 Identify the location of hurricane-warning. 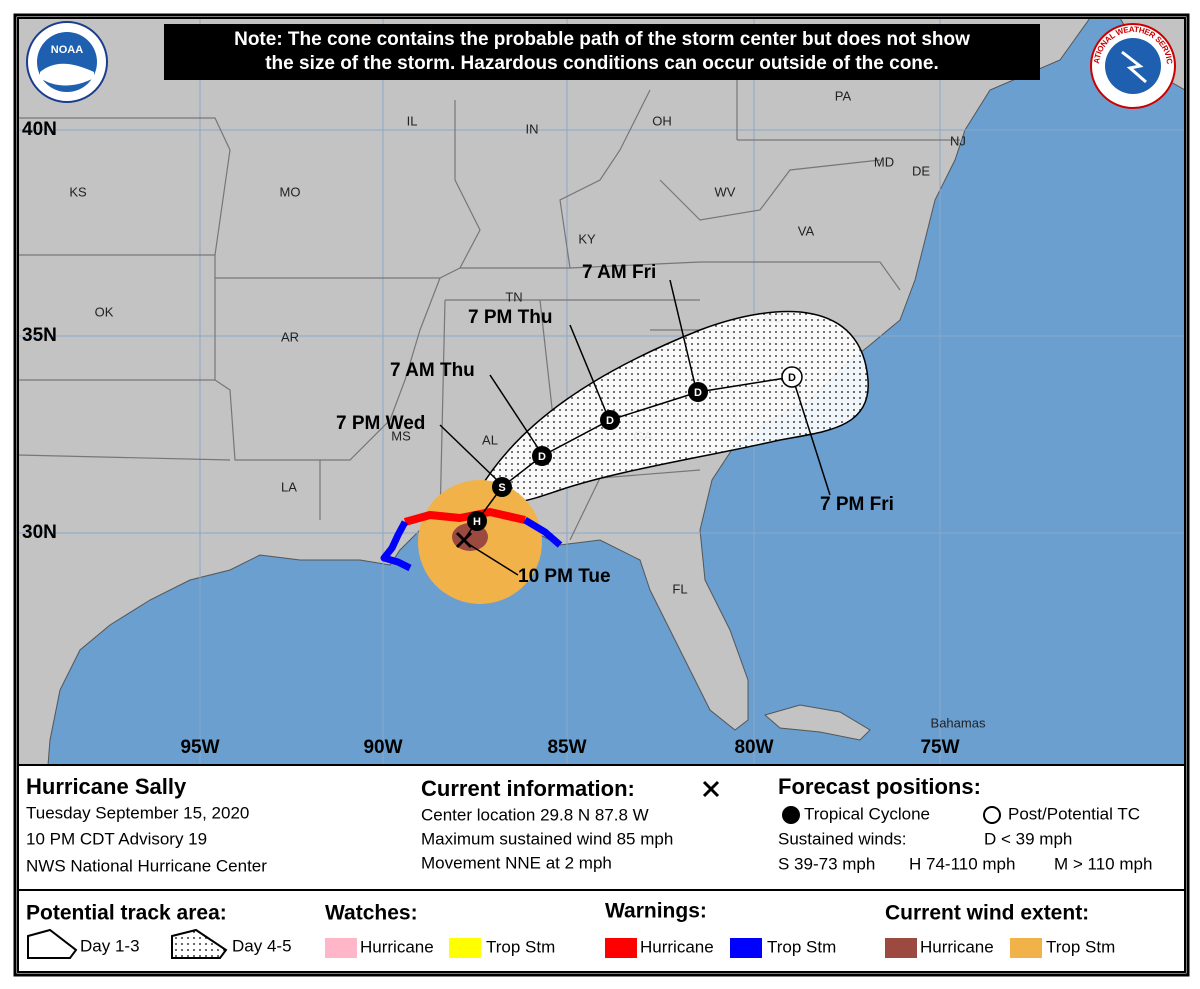
(464, 517).